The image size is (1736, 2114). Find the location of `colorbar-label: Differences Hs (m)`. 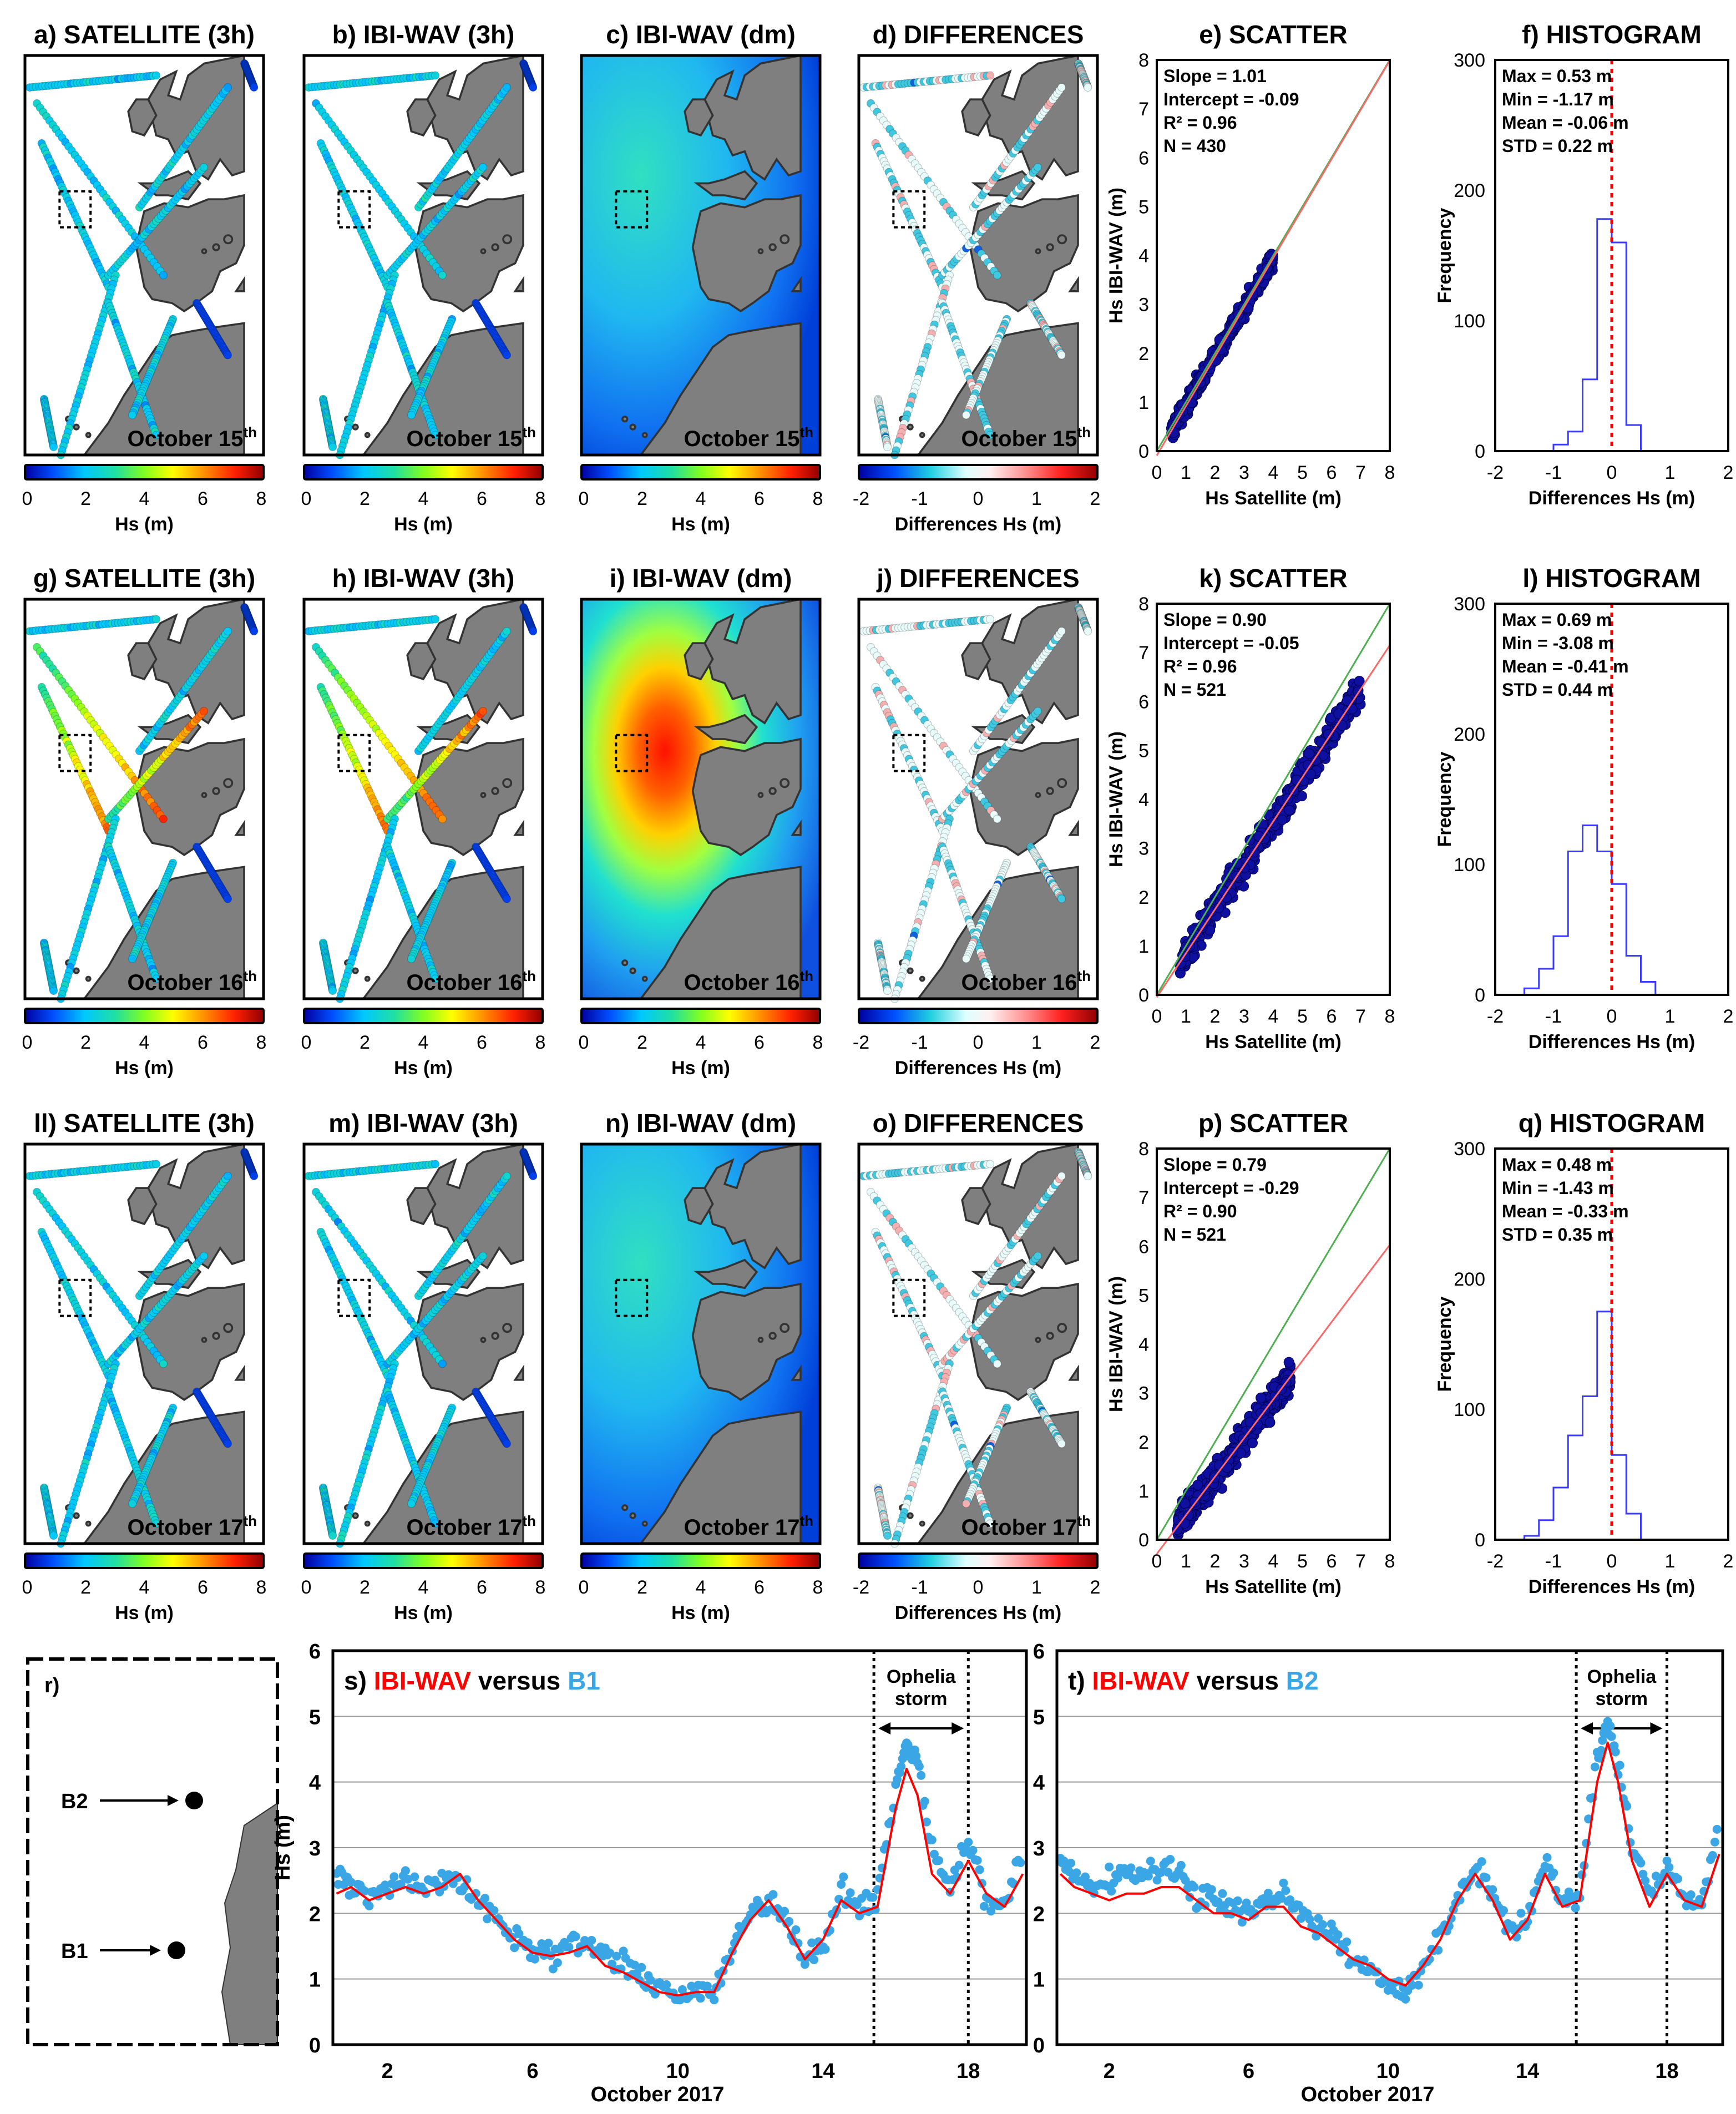

colorbar-label: Differences Hs (m) is located at coordinates (978, 1613).